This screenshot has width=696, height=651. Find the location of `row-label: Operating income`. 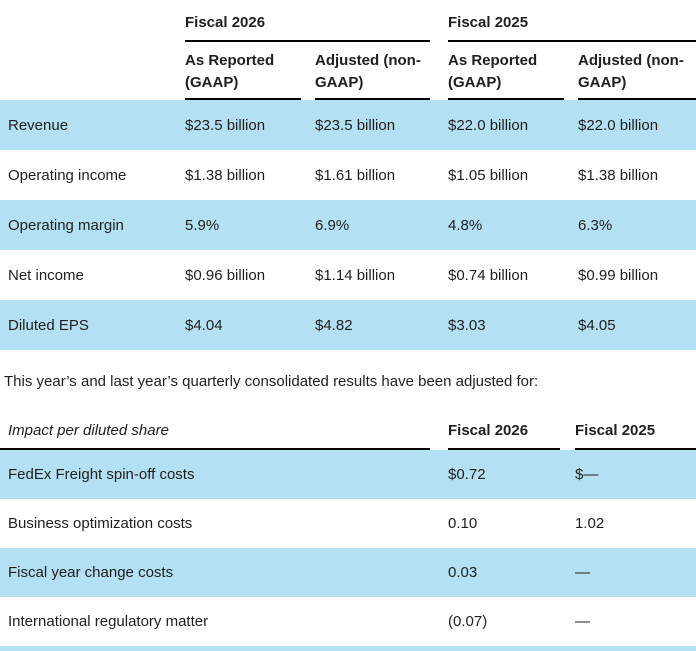

row-label: Operating income is located at coordinates (67, 175).